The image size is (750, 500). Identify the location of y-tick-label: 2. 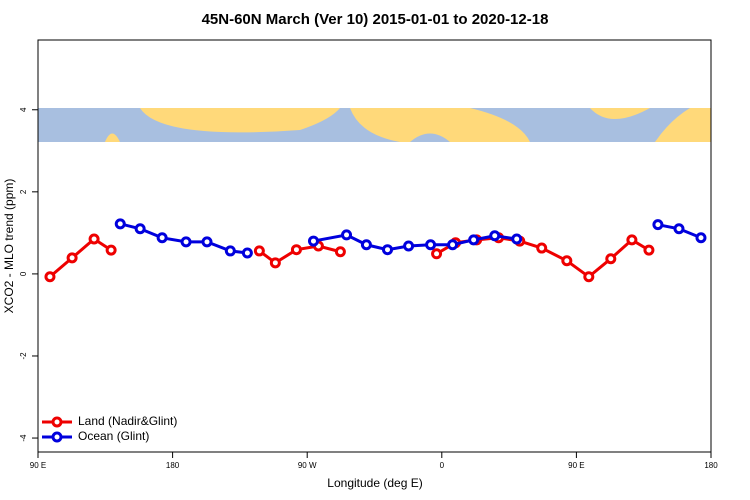
(23, 191).